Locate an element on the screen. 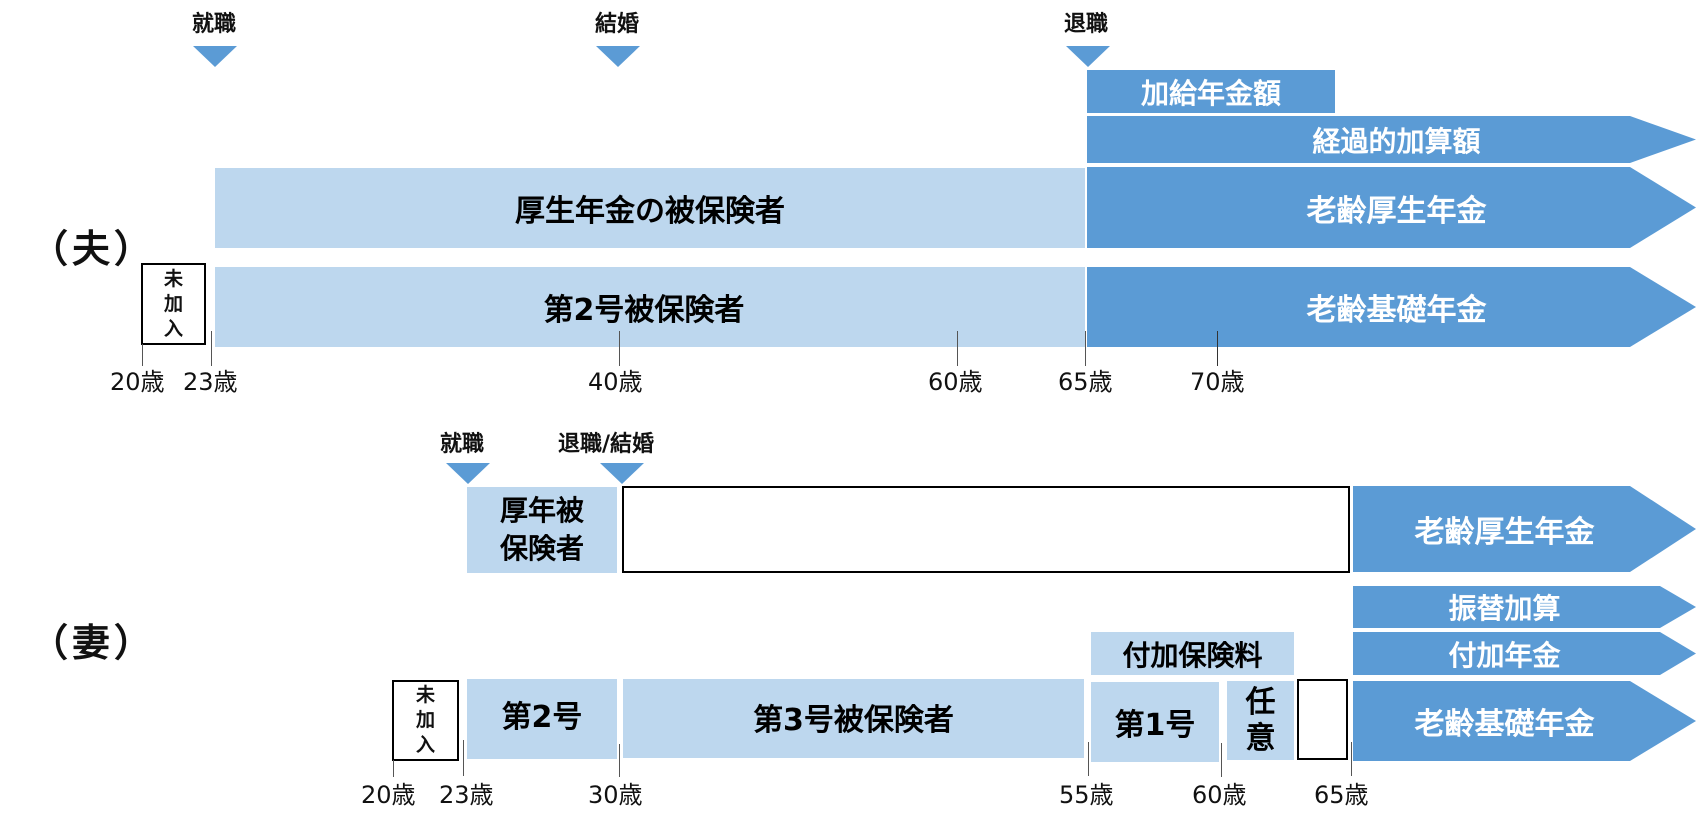 The width and height of the screenshot is (1696, 832). bar-label: 第3号被保険者 is located at coordinates (853, 720).